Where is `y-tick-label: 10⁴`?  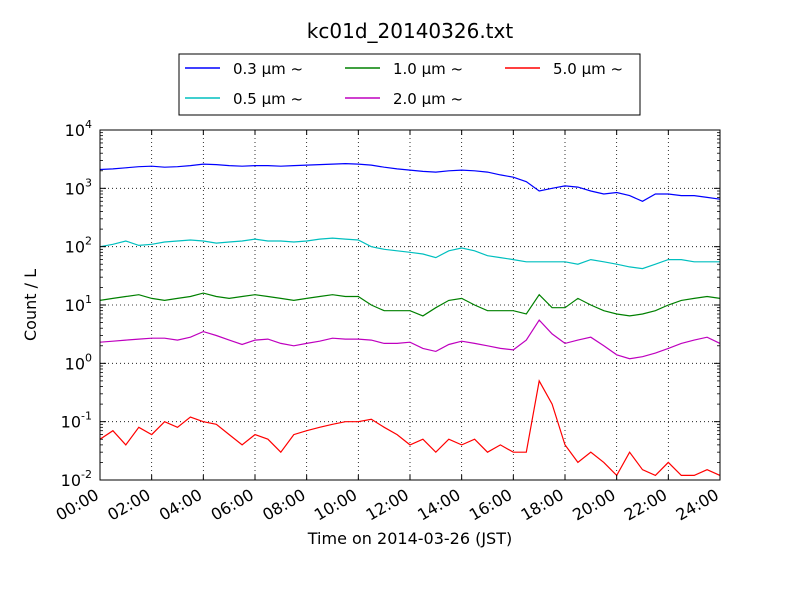 y-tick-label: 10⁴ is located at coordinates (78, 129).